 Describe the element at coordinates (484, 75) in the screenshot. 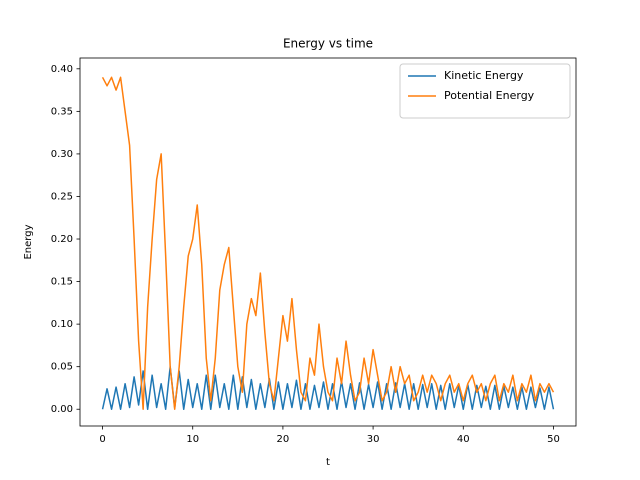

I see `legend-label: Kinetic Energy` at that location.